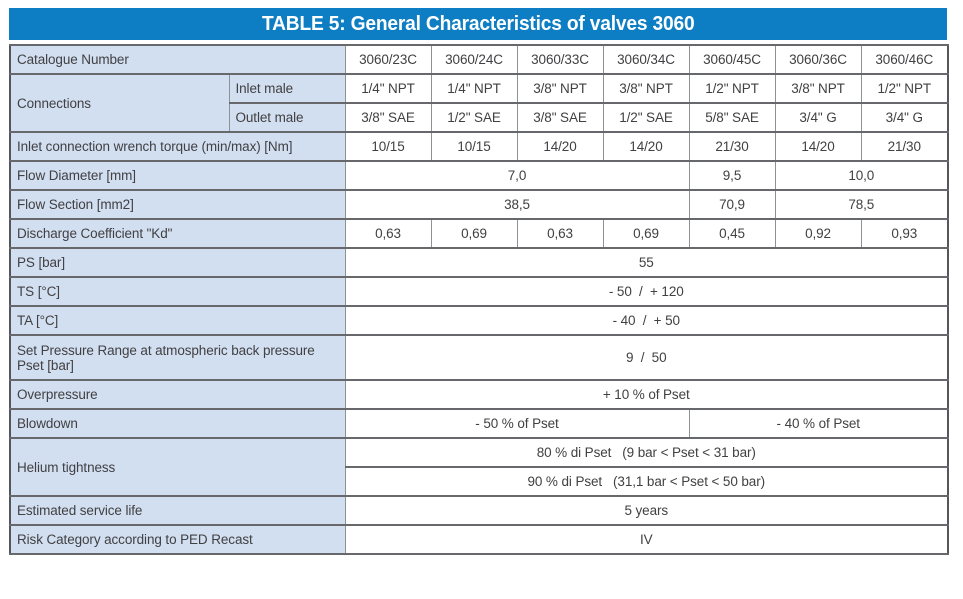 The image size is (963, 599). What do you see at coordinates (646, 394) in the screenshot?
I see `value-cell: + 10 % of Pset` at bounding box center [646, 394].